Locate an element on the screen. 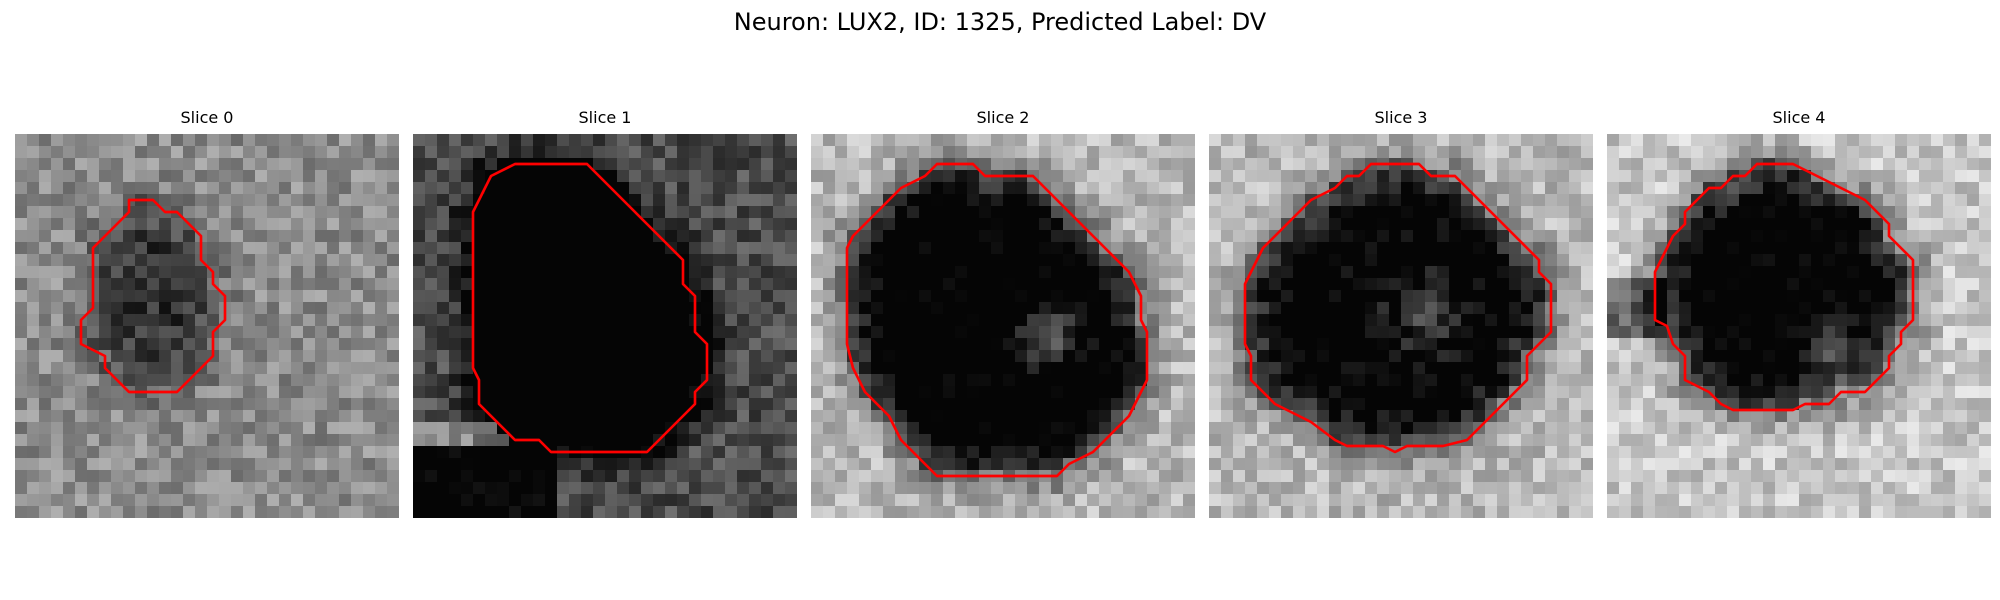 This screenshot has height=600, width=2000. slice-title-1: Slice 1 is located at coordinates (605, 117).